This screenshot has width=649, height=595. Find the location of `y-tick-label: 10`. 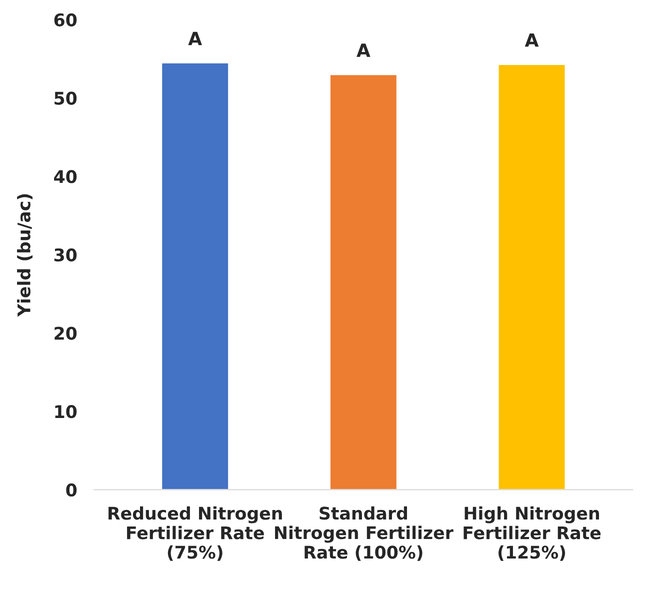

y-tick-label: 10 is located at coordinates (66, 411).